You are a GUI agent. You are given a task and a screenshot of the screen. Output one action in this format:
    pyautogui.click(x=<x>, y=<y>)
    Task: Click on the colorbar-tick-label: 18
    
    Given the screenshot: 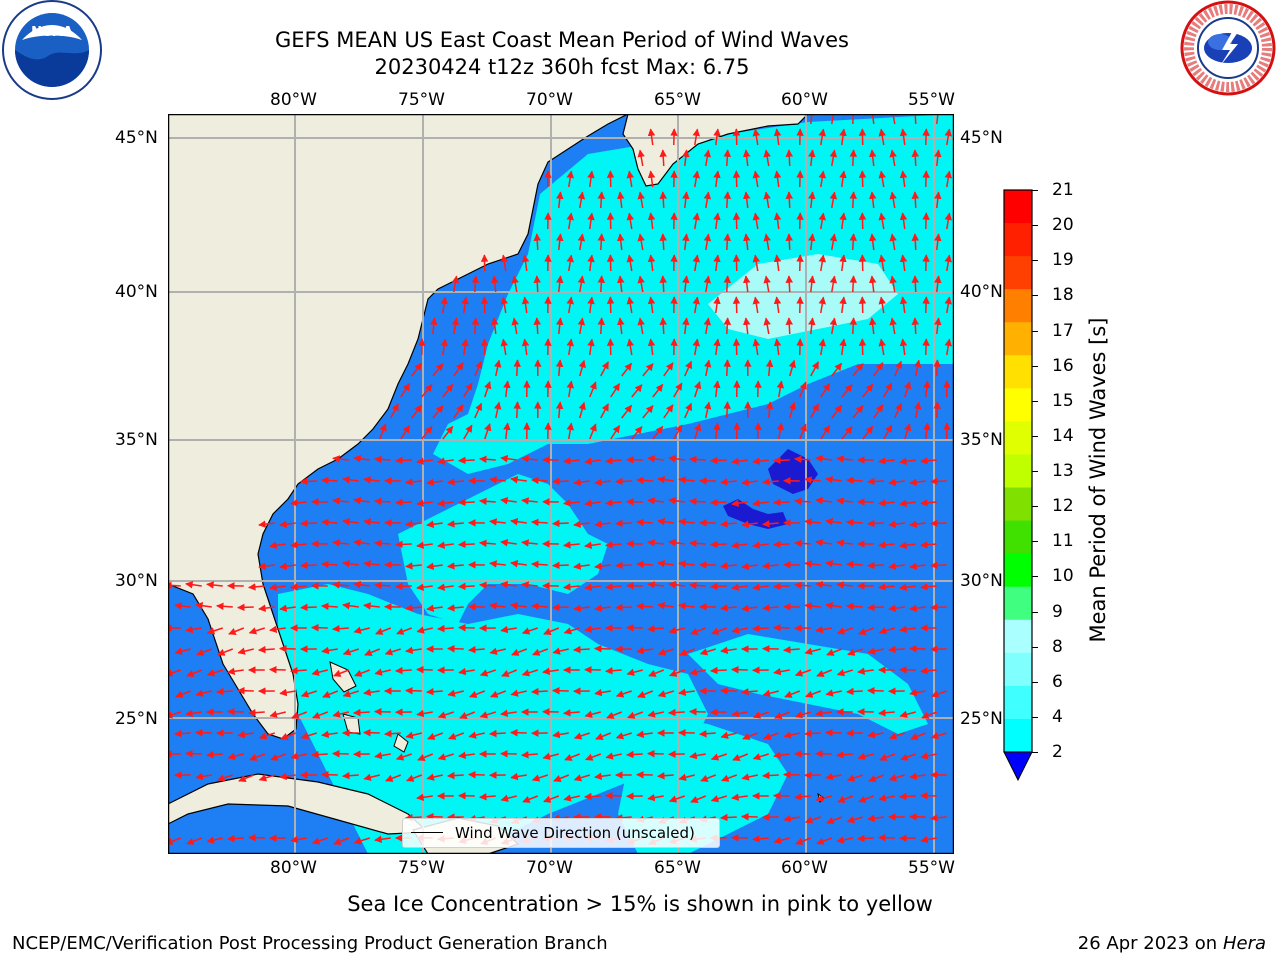 What is the action you would take?
    pyautogui.click(x=1063, y=295)
    